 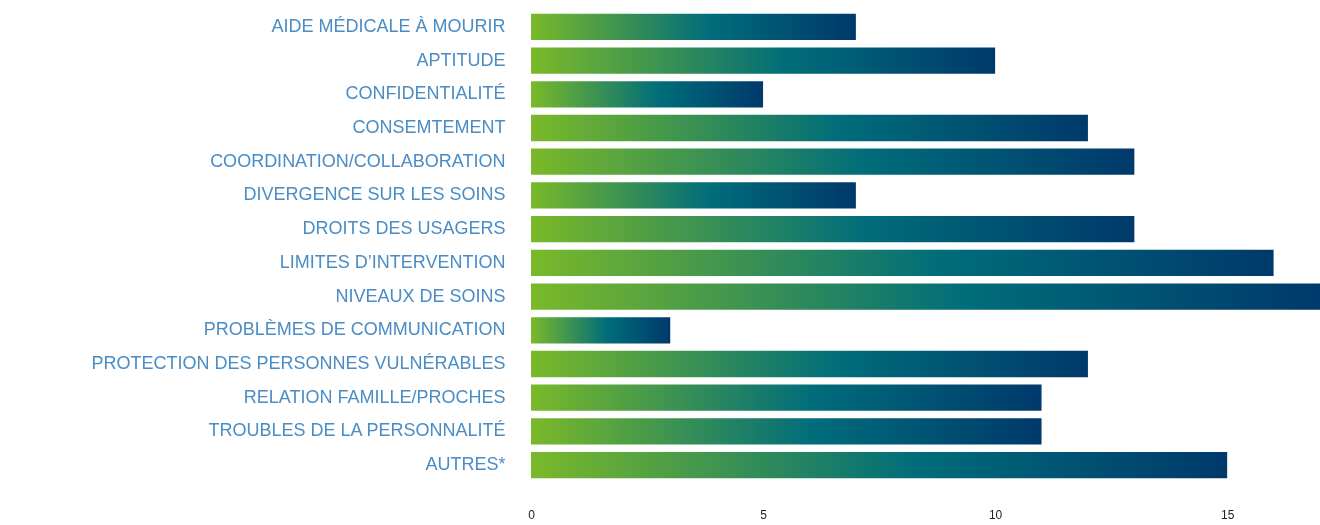 What do you see at coordinates (358, 160) in the screenshot?
I see `y-tick-label: COORDINATION/COLLABORATION` at bounding box center [358, 160].